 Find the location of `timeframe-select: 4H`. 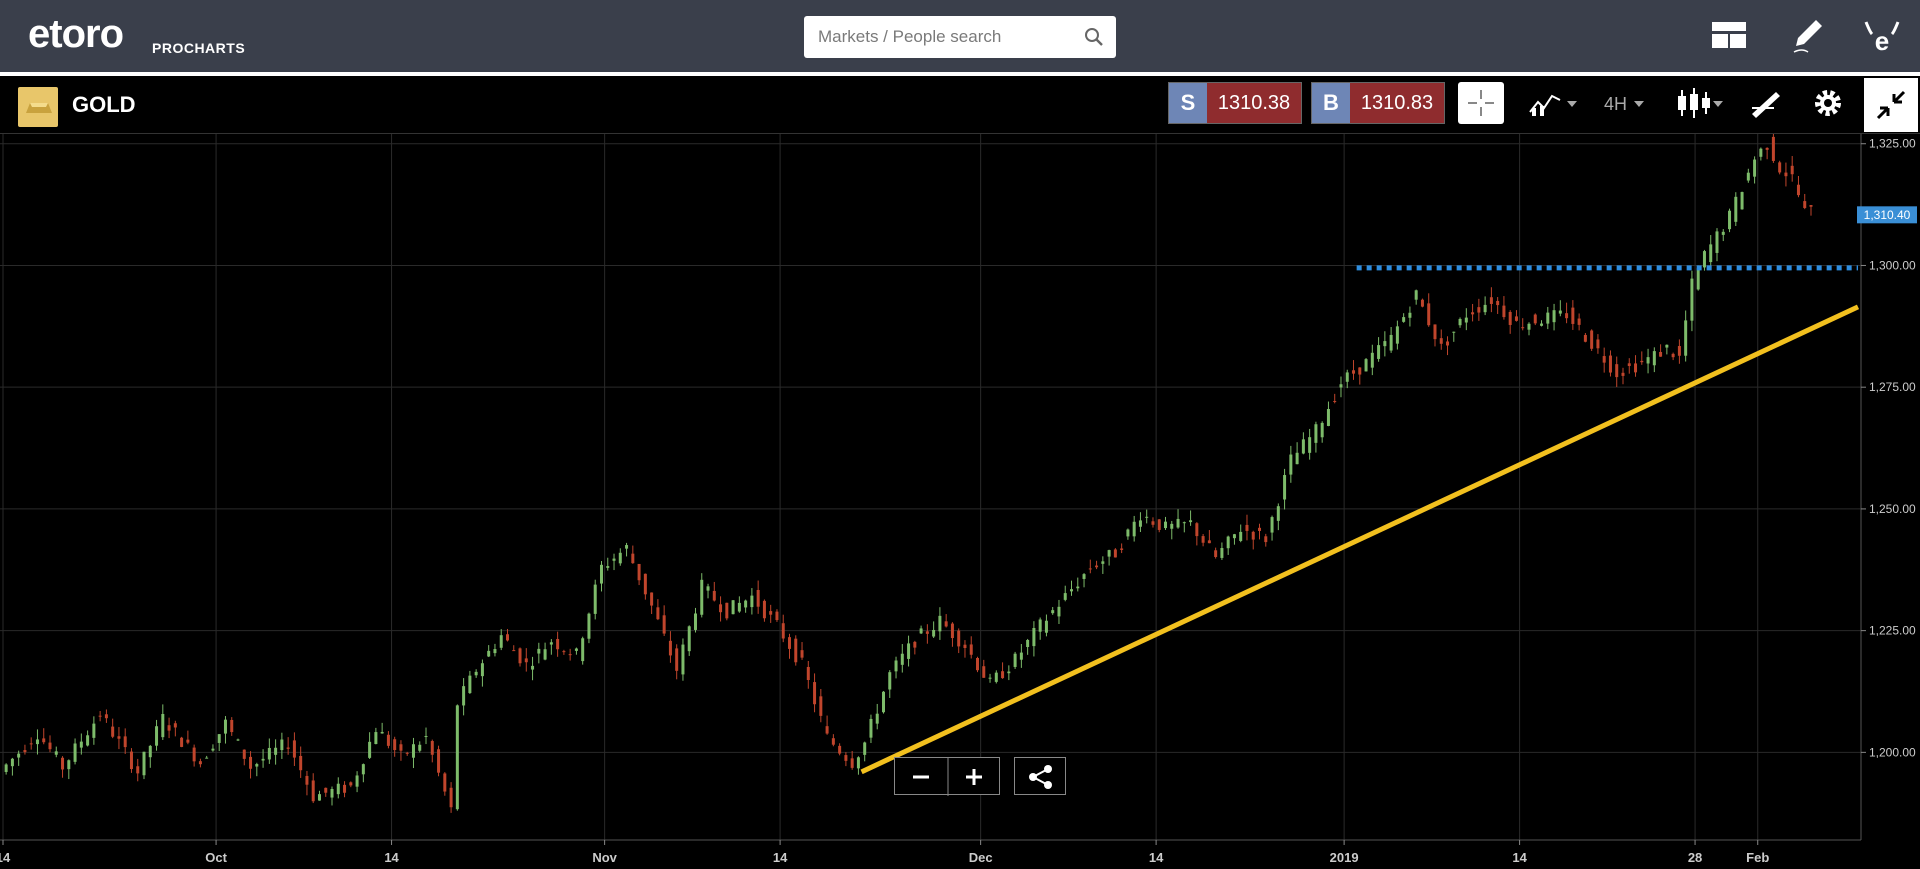

timeframe-select: 4H is located at coordinates (1616, 104).